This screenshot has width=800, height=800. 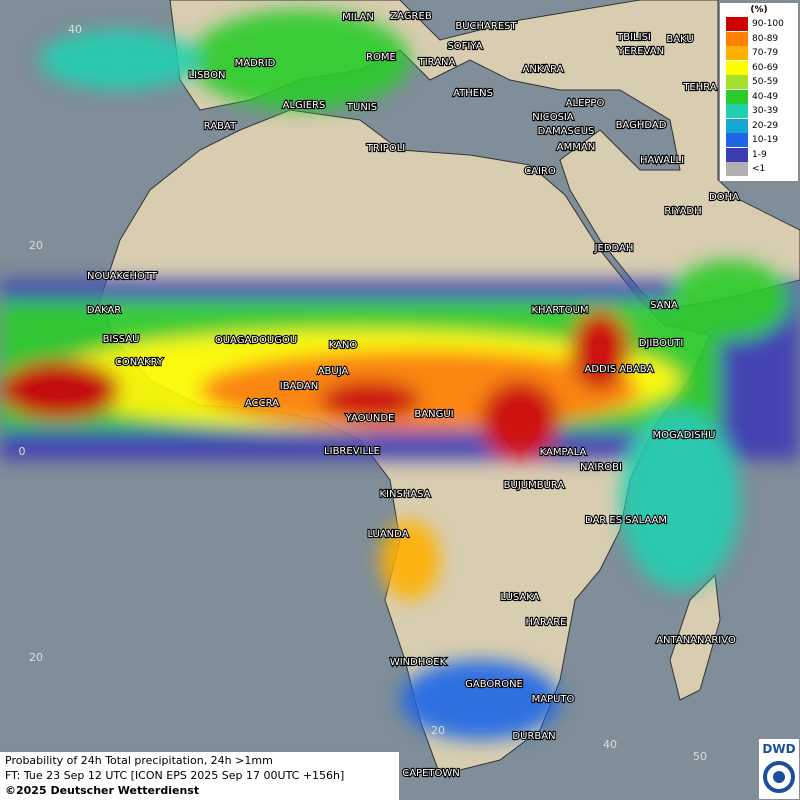 I want to click on city-label: YAOUNDE, so click(x=370, y=418).